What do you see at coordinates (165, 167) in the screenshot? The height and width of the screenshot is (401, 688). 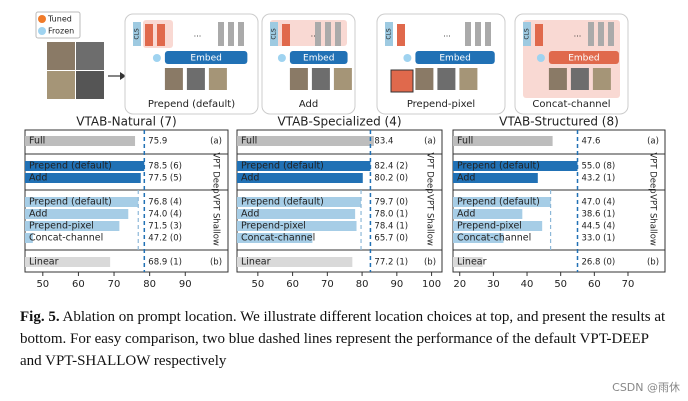 I see `value-label: 78.5 (6)` at bounding box center [165, 167].